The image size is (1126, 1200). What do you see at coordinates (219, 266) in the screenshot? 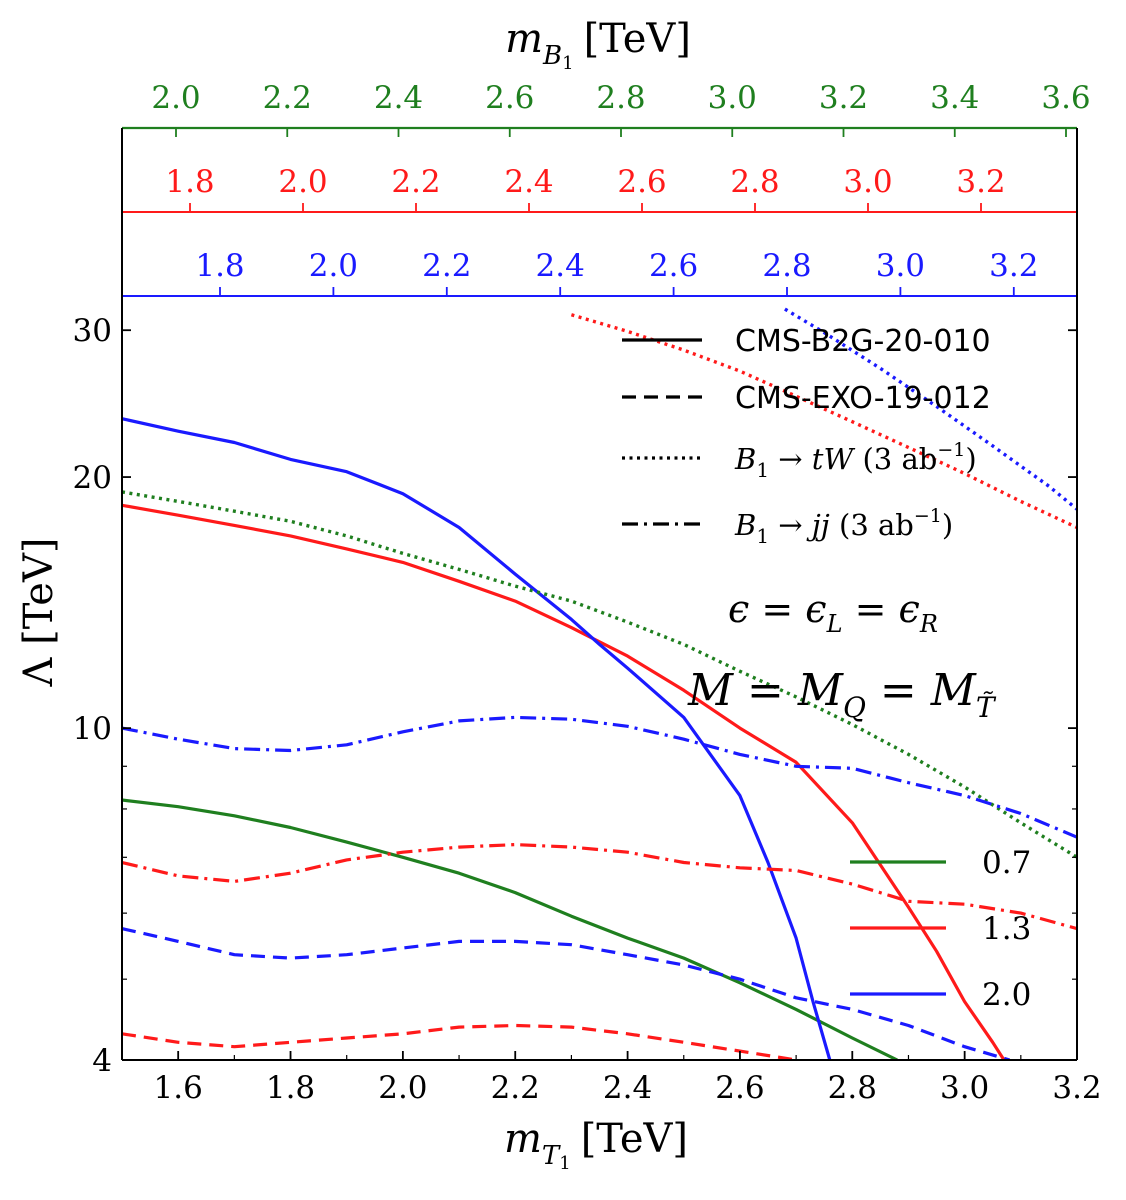
I see `blue-axis-tick-label: 1.8` at bounding box center [219, 266].